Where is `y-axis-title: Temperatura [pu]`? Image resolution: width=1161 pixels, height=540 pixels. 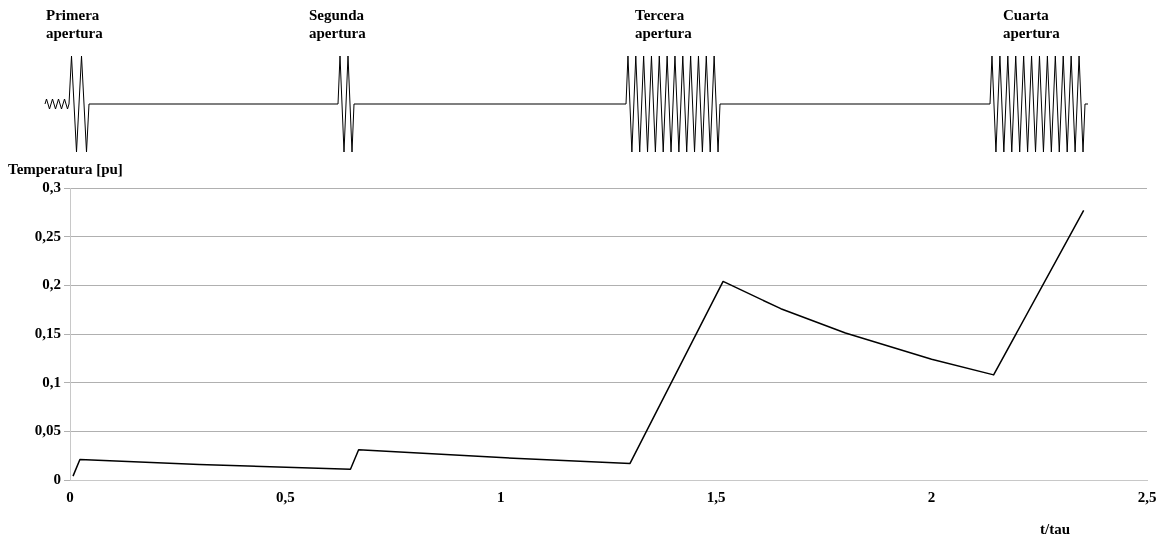 y-axis-title: Temperatura [pu] is located at coordinates (65, 169).